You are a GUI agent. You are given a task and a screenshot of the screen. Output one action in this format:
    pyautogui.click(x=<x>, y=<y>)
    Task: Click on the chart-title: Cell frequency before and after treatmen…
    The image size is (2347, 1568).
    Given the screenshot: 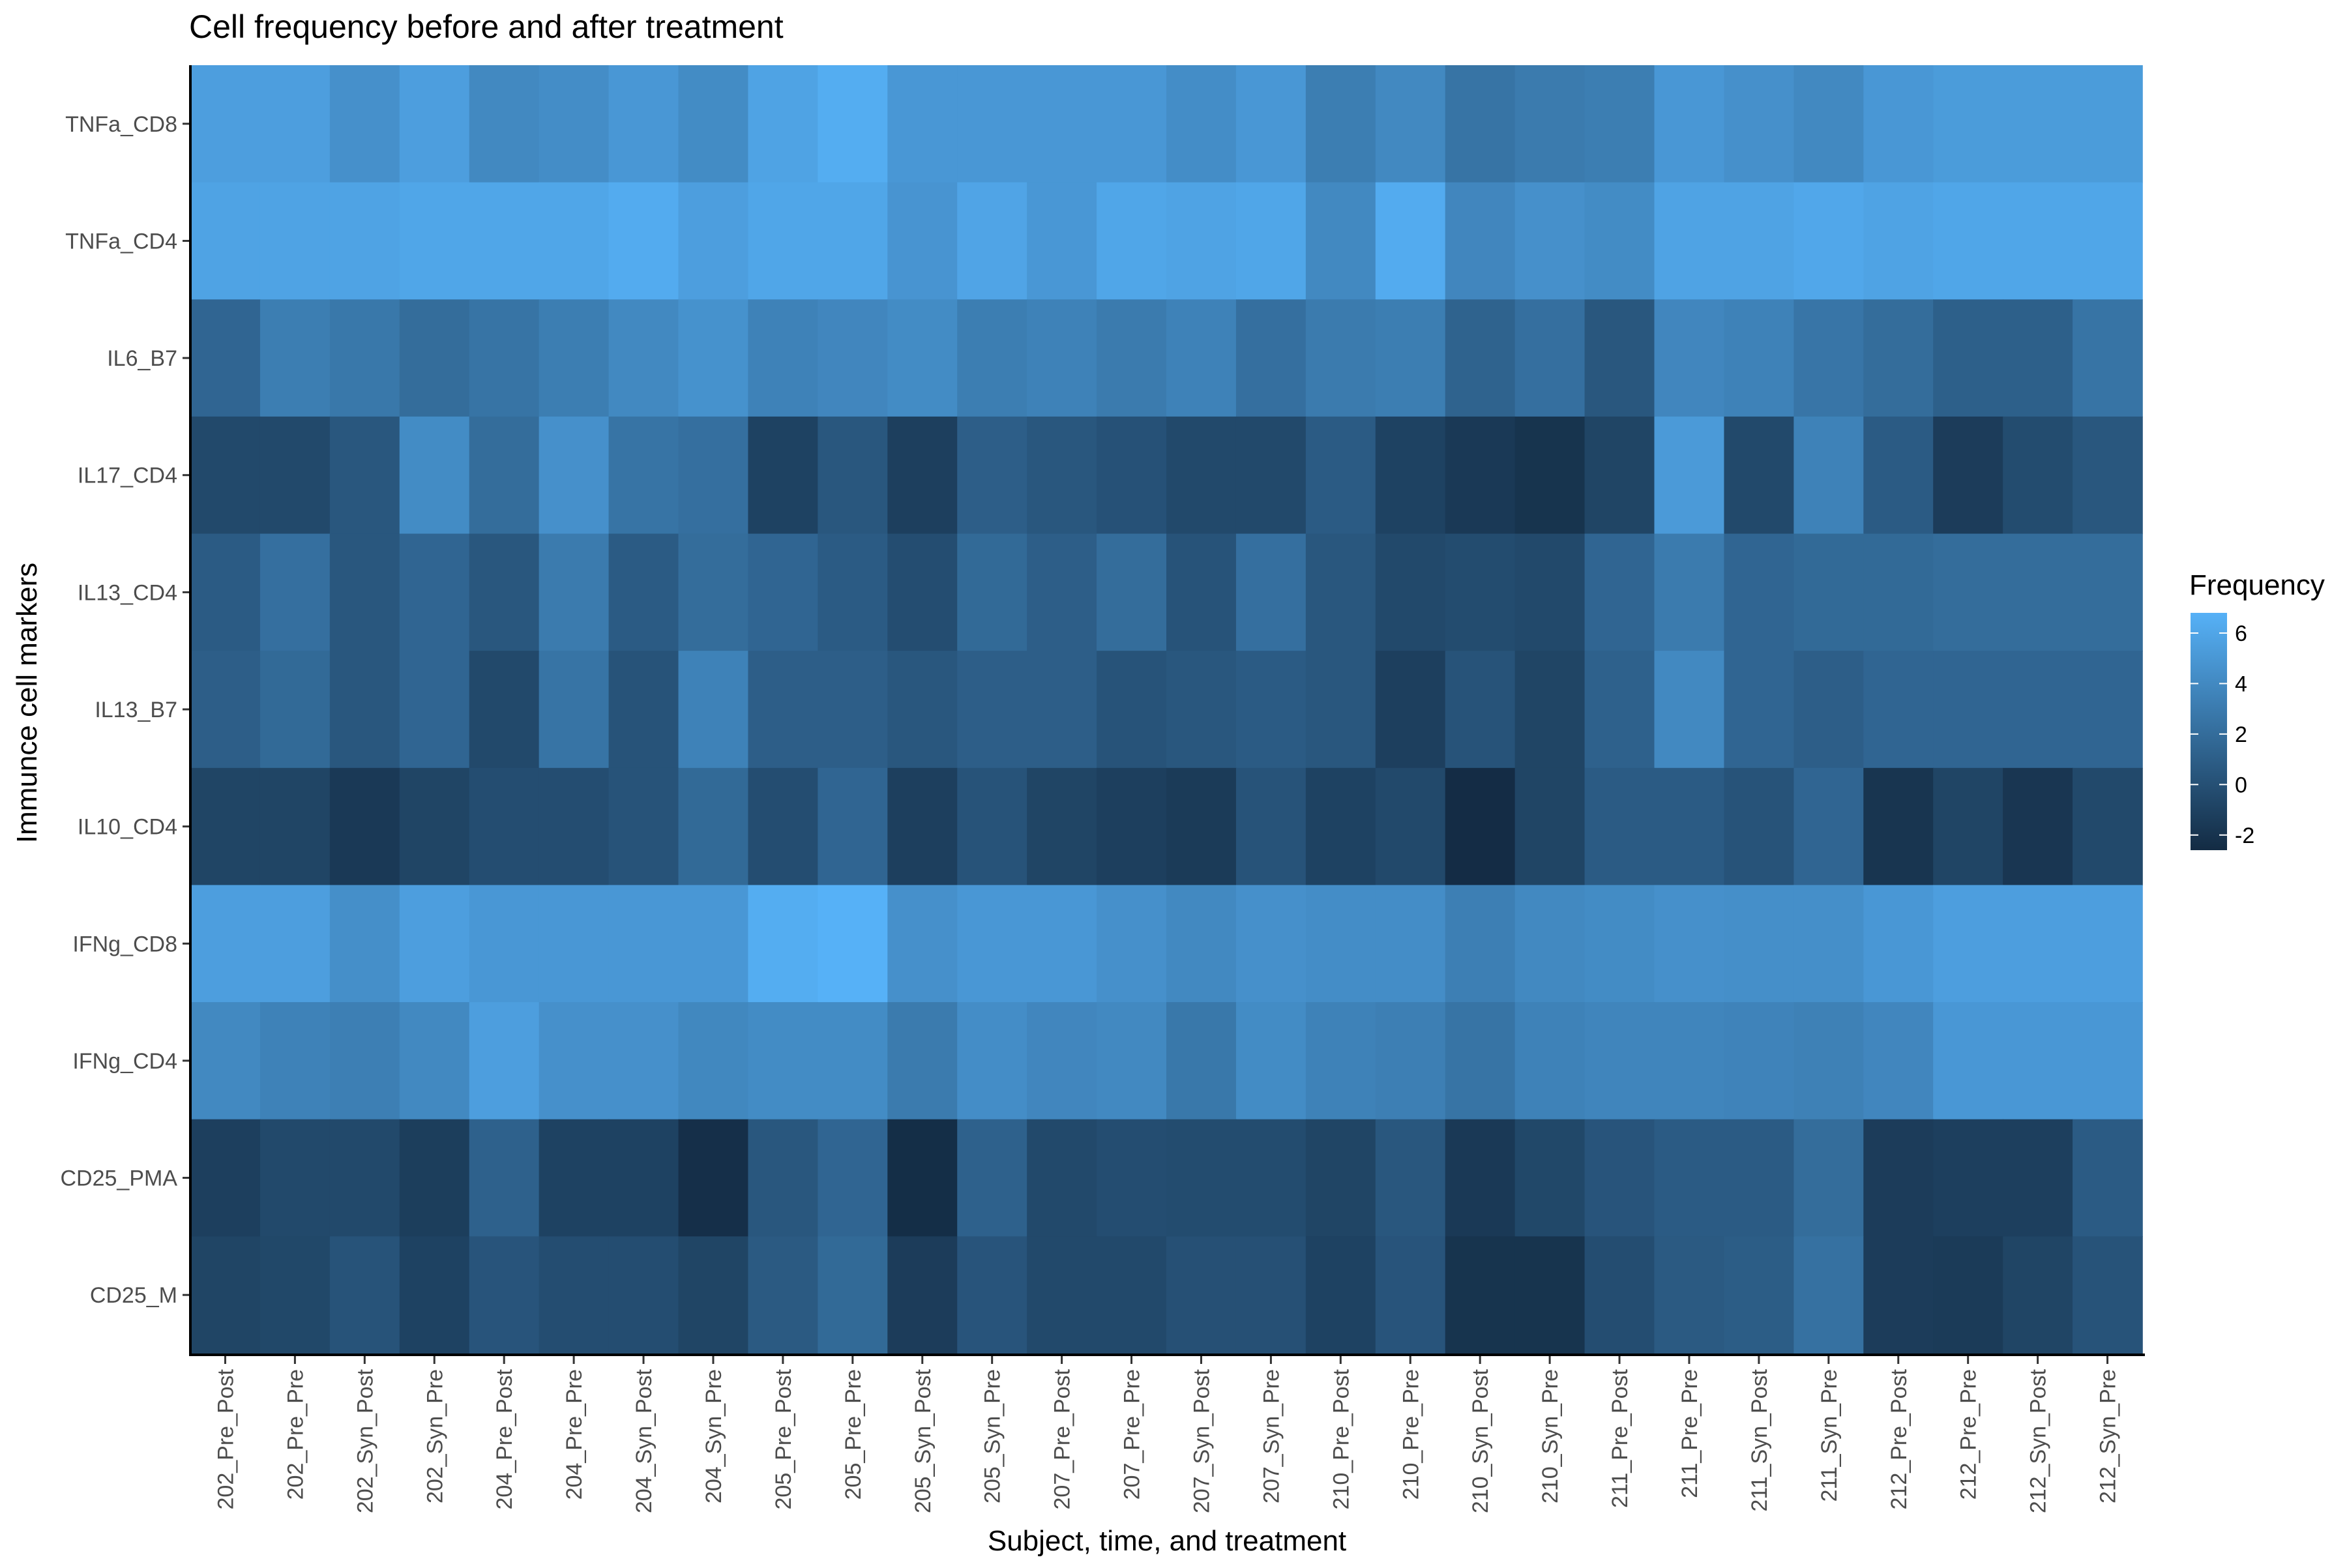 What is the action you would take?
    pyautogui.click(x=486, y=26)
    